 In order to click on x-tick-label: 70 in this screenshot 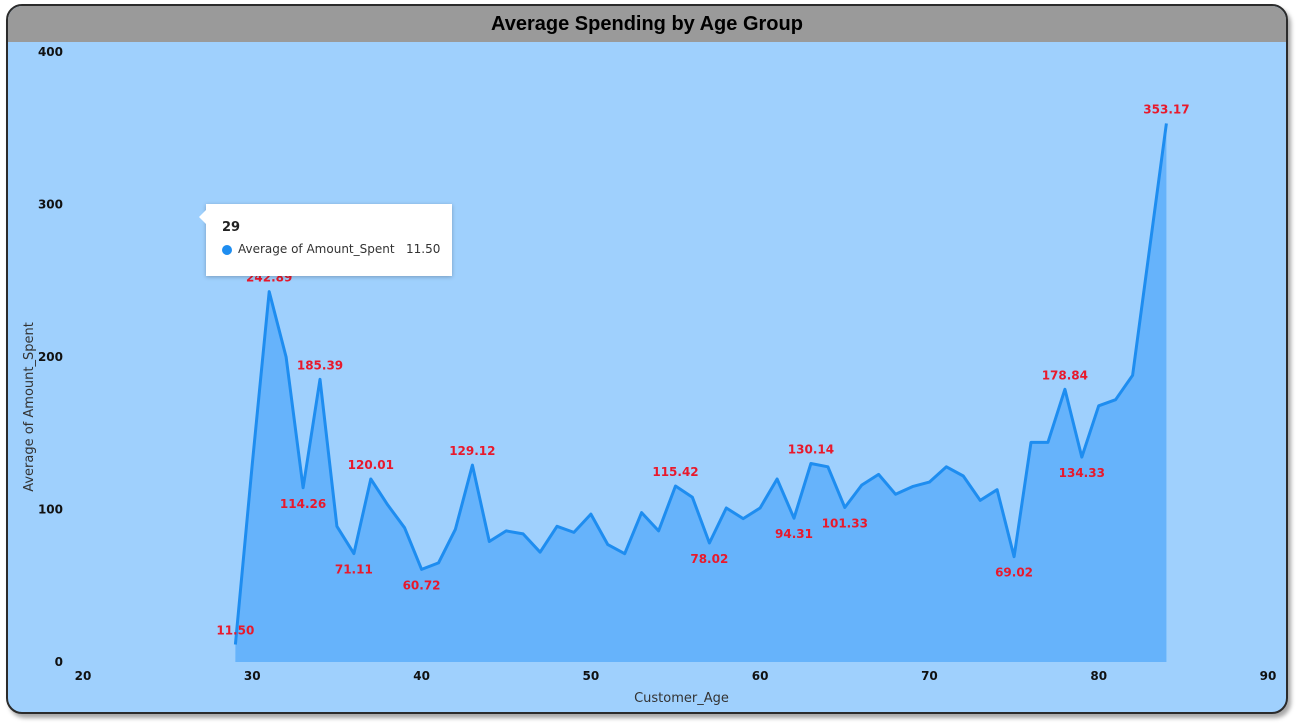, I will do `click(929, 676)`.